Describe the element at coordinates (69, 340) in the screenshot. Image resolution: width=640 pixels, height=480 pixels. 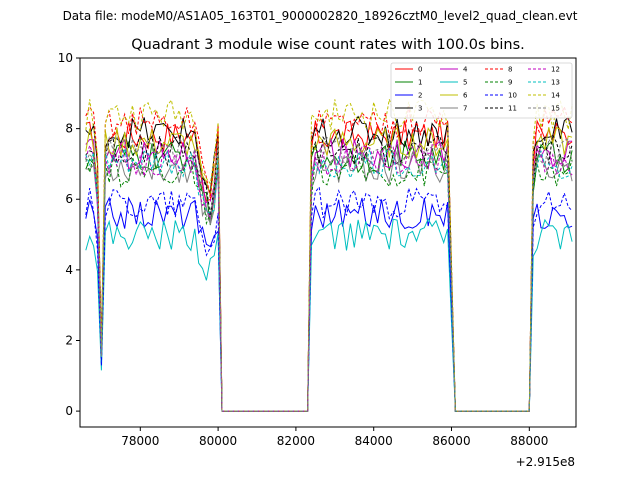
I see `y-tick-label: 2` at that location.